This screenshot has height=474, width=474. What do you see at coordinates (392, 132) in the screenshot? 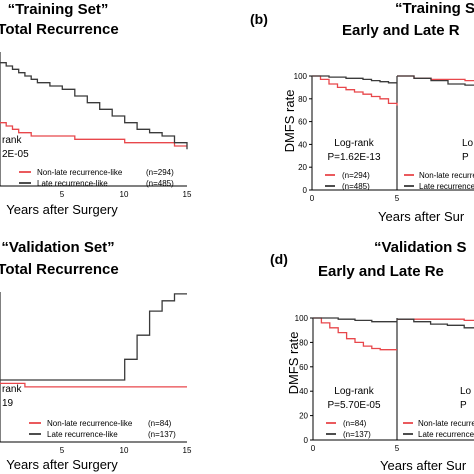
I see `panel-b-plot` at bounding box center [392, 132].